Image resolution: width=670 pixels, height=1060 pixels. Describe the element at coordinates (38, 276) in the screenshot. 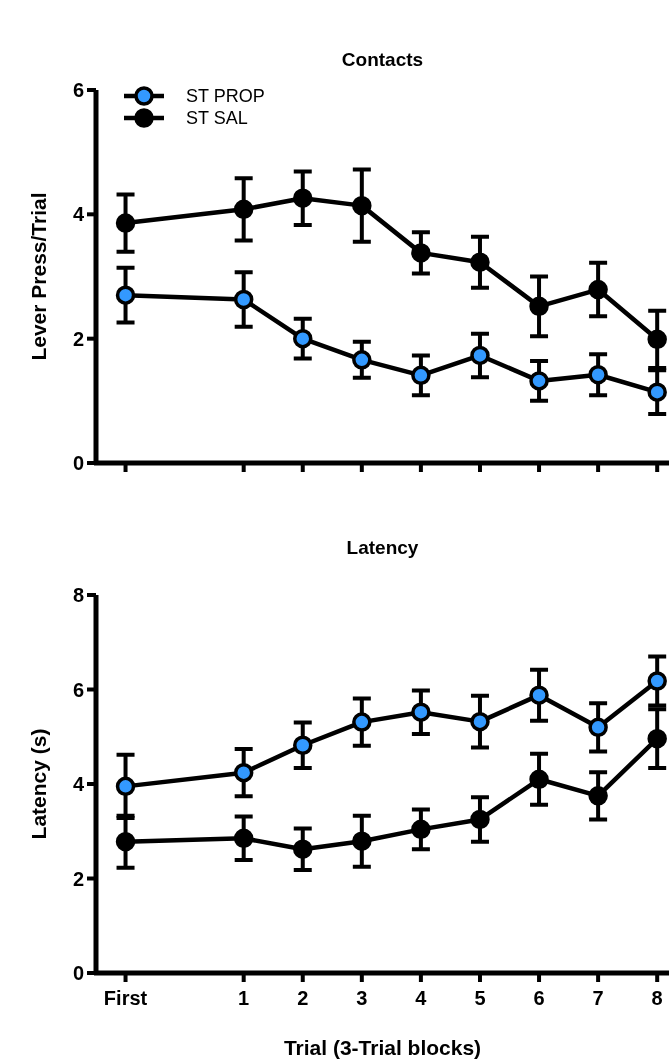

I see `y-axis-title: Lever Press/Trial` at that location.